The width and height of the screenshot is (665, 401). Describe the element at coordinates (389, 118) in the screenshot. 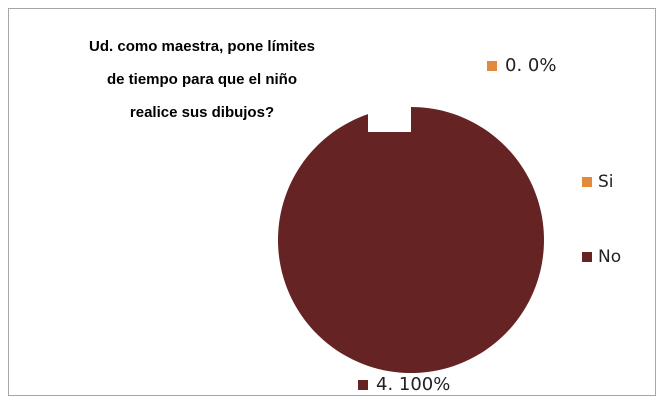

I see `pie-notch` at that location.